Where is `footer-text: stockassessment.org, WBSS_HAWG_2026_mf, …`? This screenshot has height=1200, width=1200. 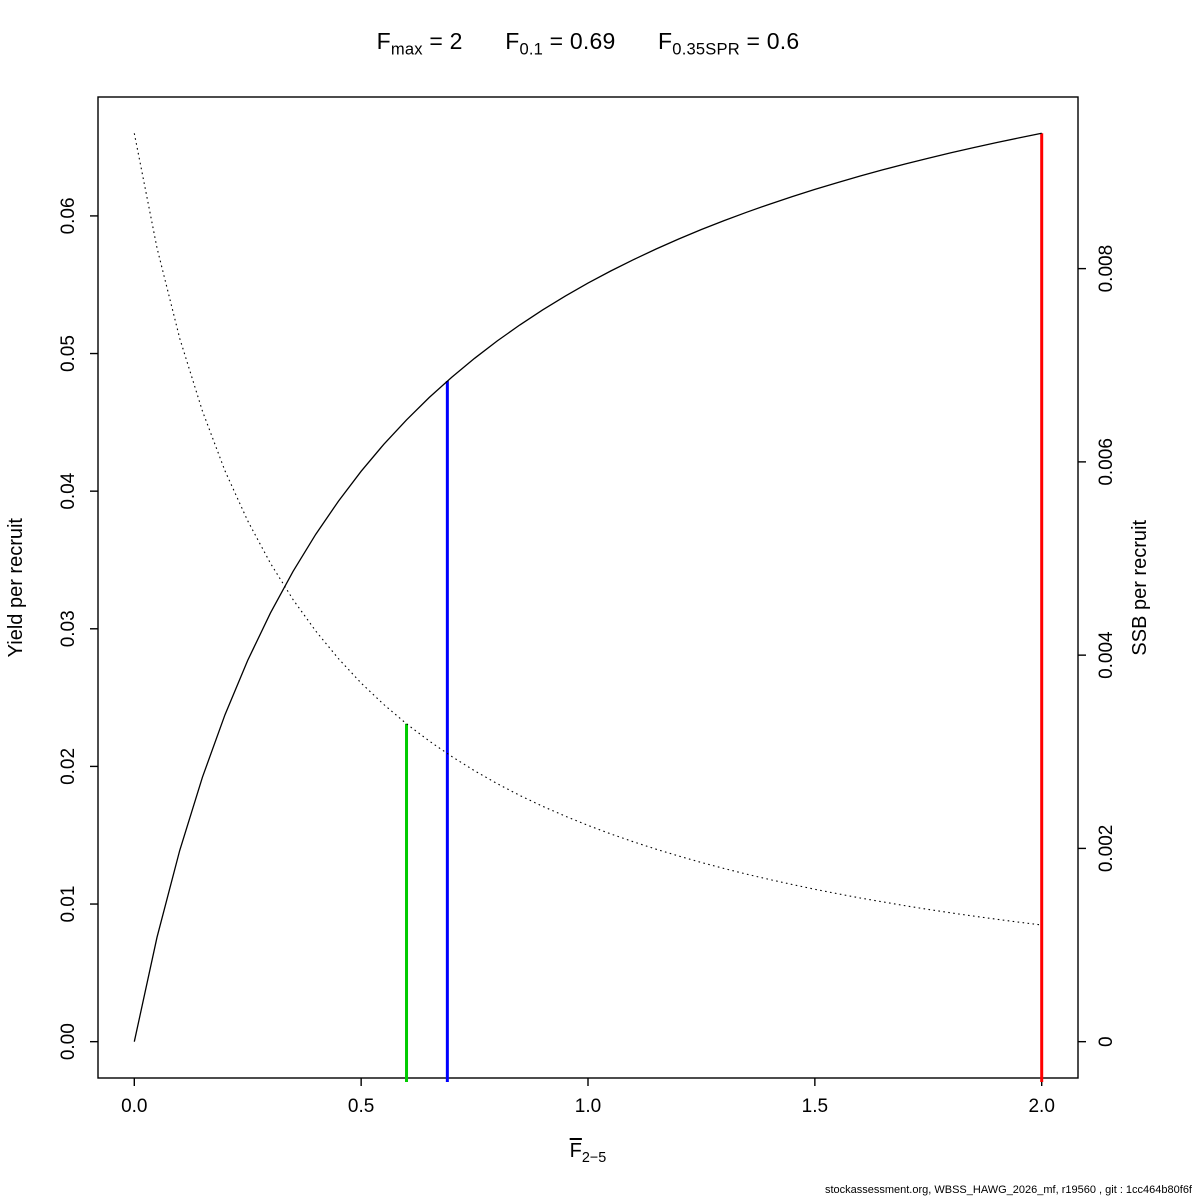 footer-text: stockassessment.org, WBSS_HAWG_2026_mf, … is located at coordinates (1008, 1190).